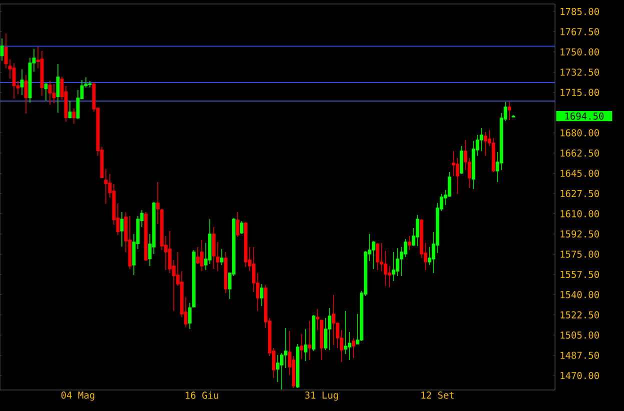  I want to click on x-tick-label: 31 Lug, so click(321, 396).